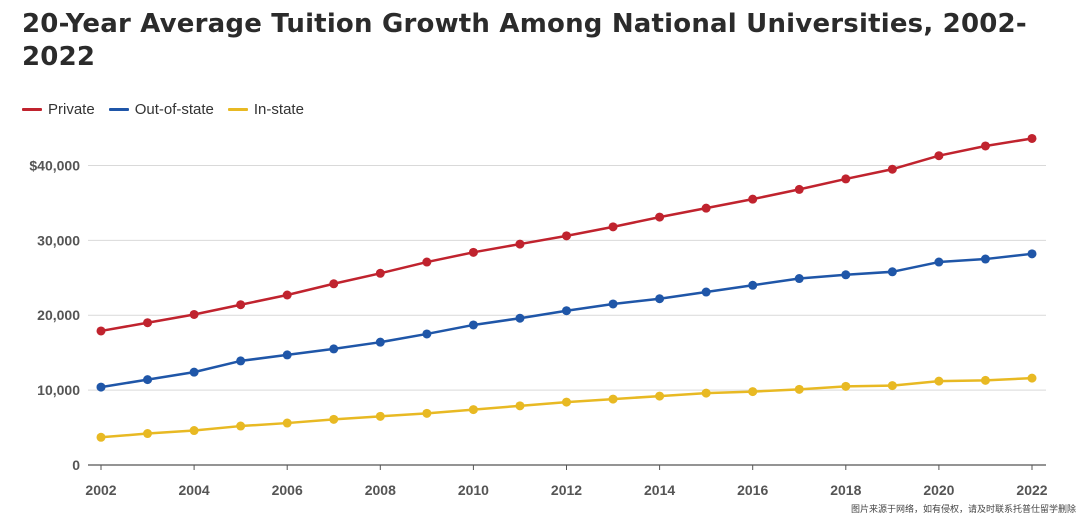 The height and width of the screenshot is (519, 1080). I want to click on legend-item-out-of-state: Out-of-state, so click(161, 109).